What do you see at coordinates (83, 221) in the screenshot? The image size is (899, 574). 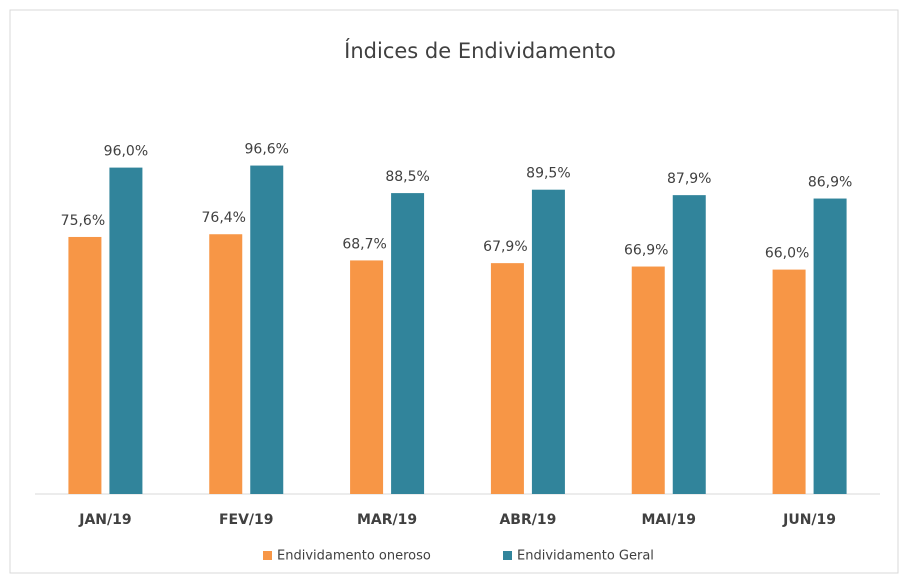 I see `data-label: 75,6%` at bounding box center [83, 221].